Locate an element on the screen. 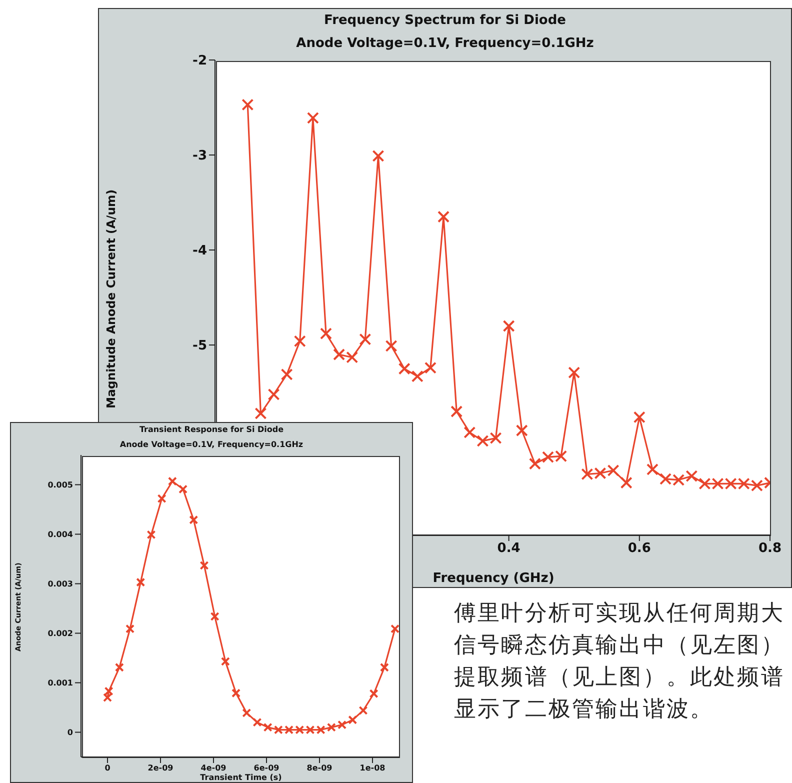 The height and width of the screenshot is (783, 792). y-tick-label: -5 is located at coordinates (199, 346).